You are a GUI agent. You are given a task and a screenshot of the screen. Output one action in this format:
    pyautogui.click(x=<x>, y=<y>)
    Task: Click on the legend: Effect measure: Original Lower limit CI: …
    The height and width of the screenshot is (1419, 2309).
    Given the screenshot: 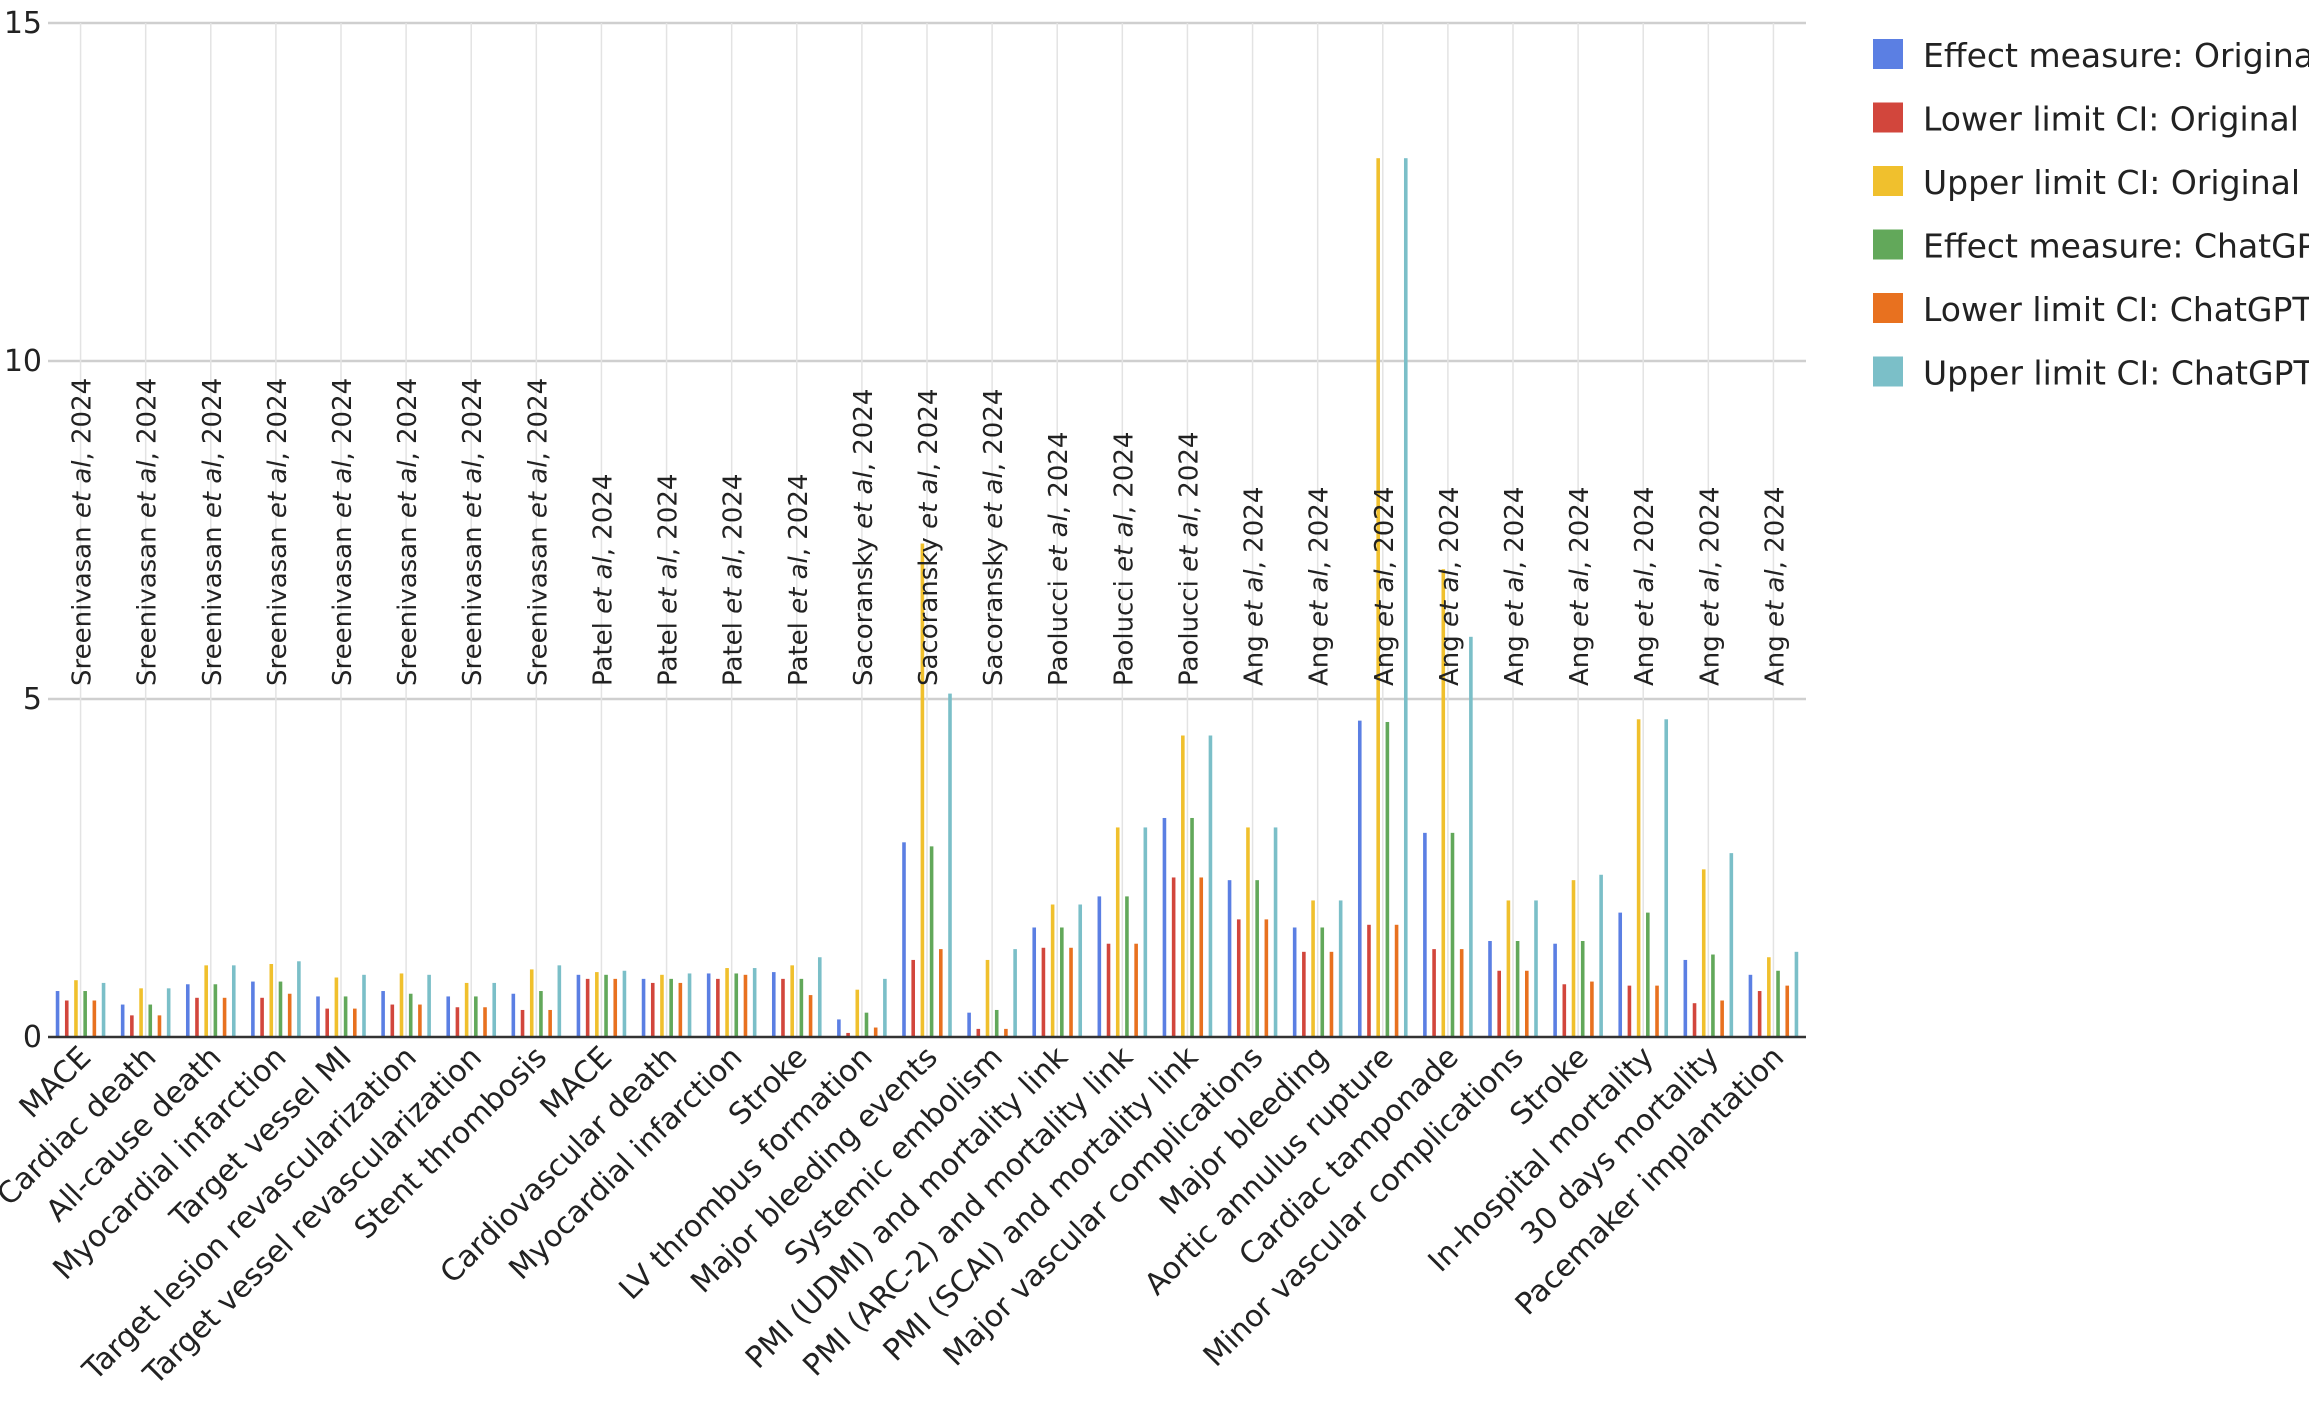 What is the action you would take?
    pyautogui.click(x=2091, y=214)
    